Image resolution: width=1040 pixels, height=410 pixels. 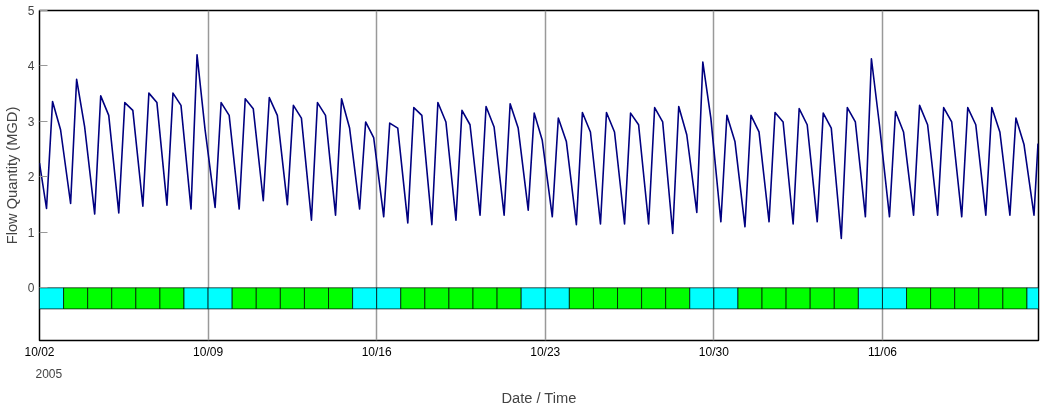 What do you see at coordinates (11, 175) in the screenshot?
I see `y-axis-title: Flow Quantity (MGD)` at bounding box center [11, 175].